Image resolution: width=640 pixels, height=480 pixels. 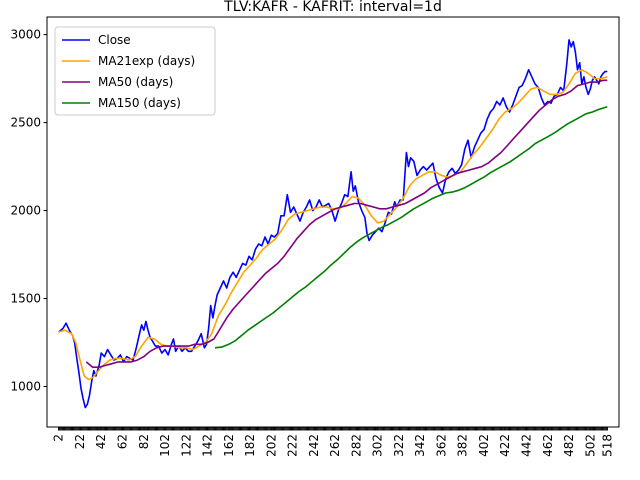 I want to click on x-tick-label: 482, so click(x=569, y=445).